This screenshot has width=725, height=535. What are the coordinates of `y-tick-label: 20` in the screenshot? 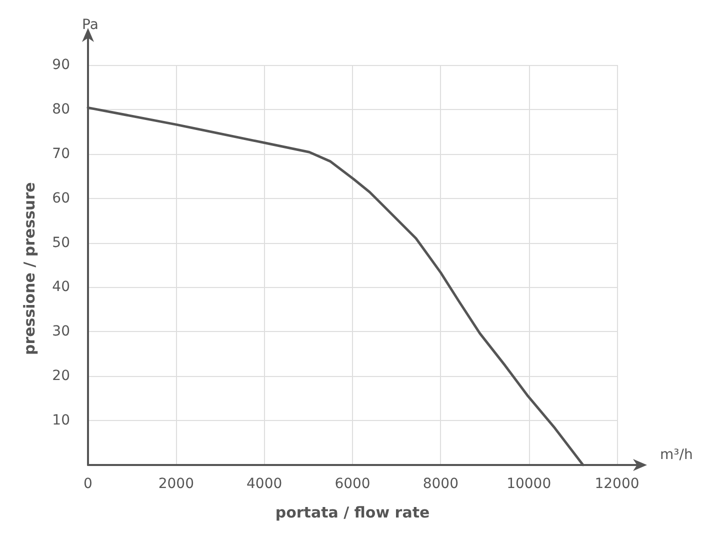 It's located at (61, 376).